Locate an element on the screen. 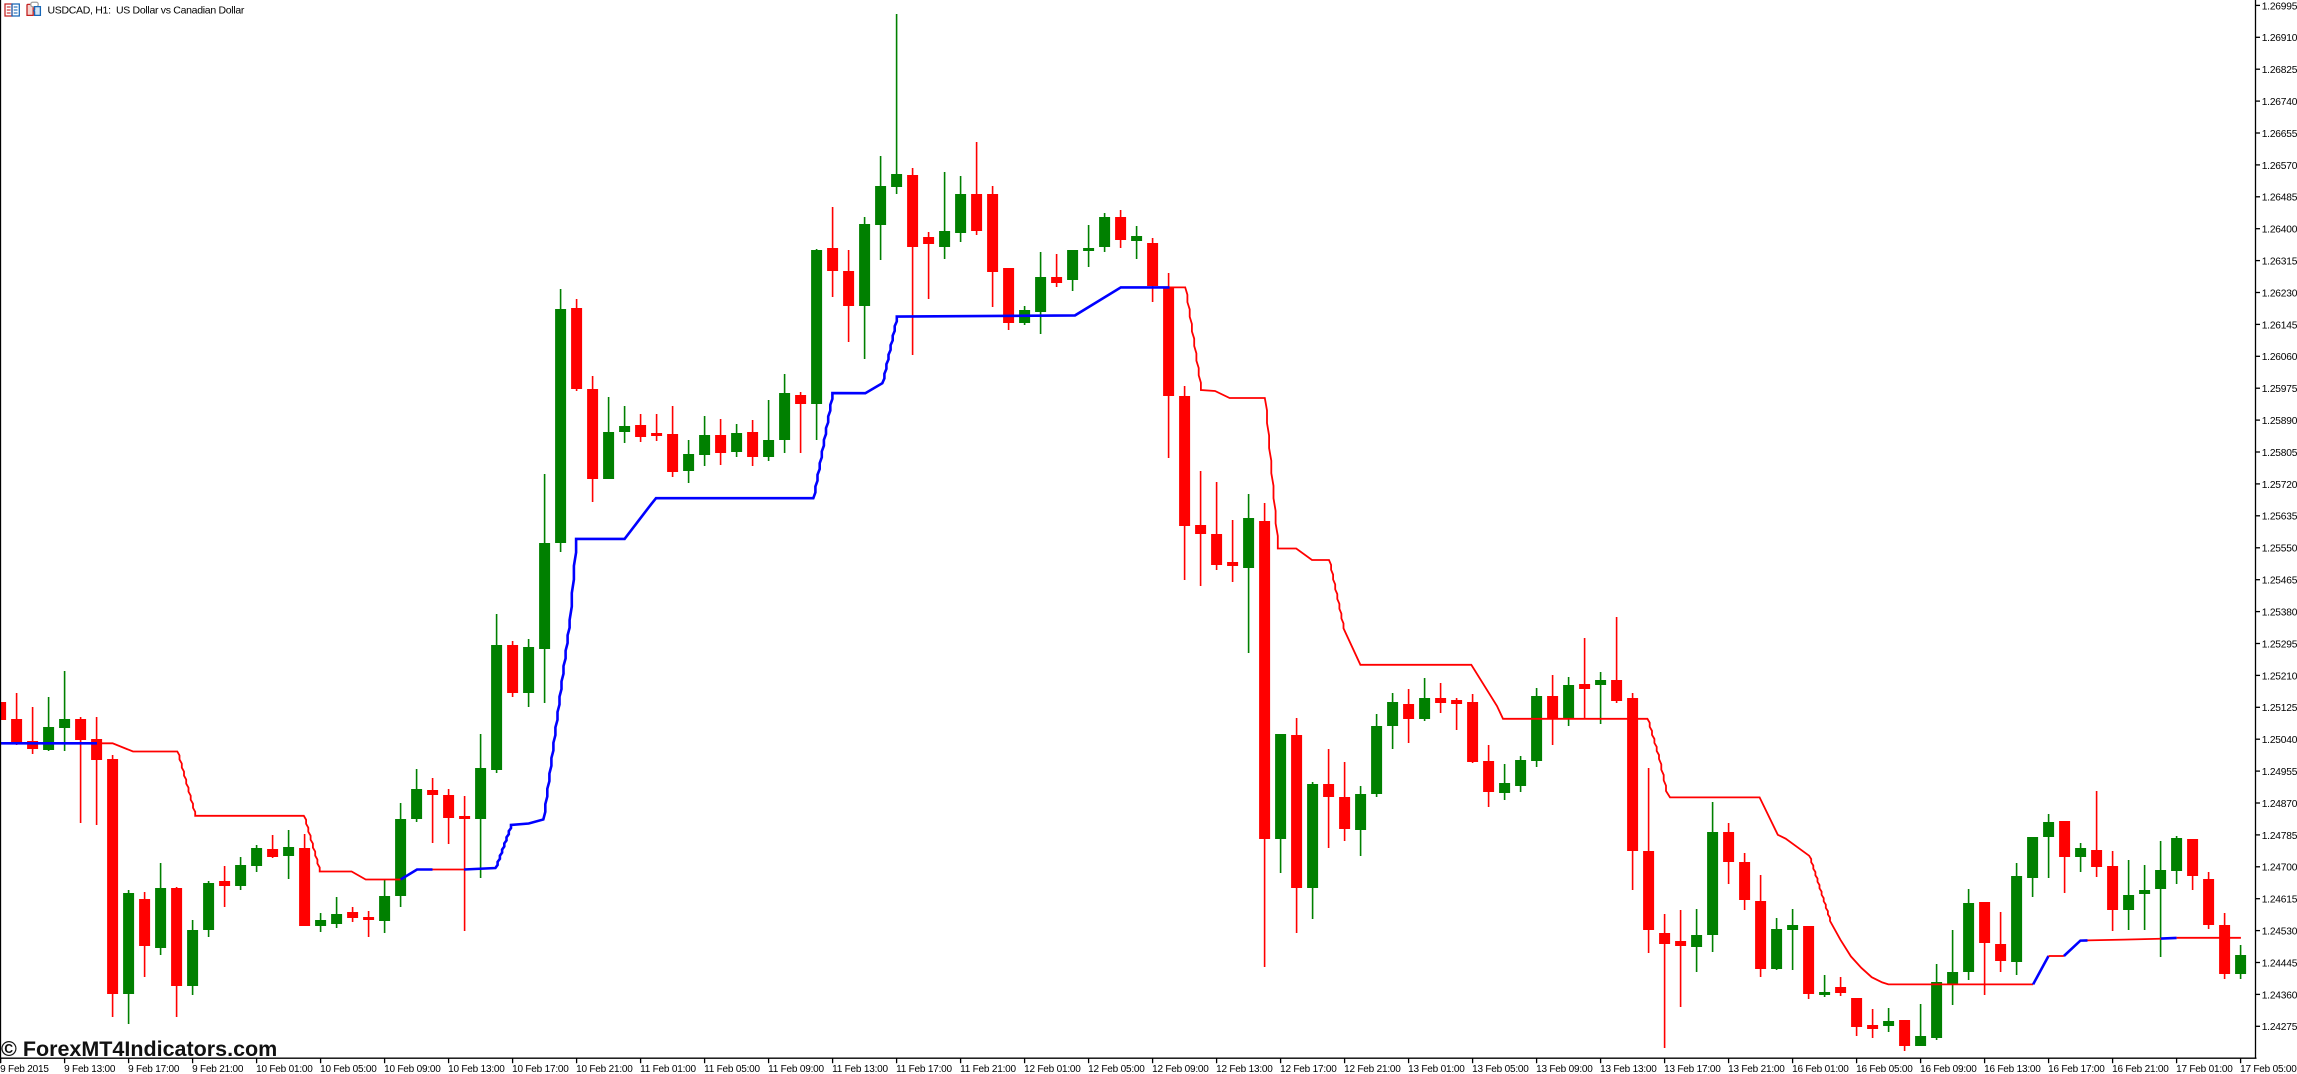  svg-text: 1.25210 is located at coordinates (2279, 676).